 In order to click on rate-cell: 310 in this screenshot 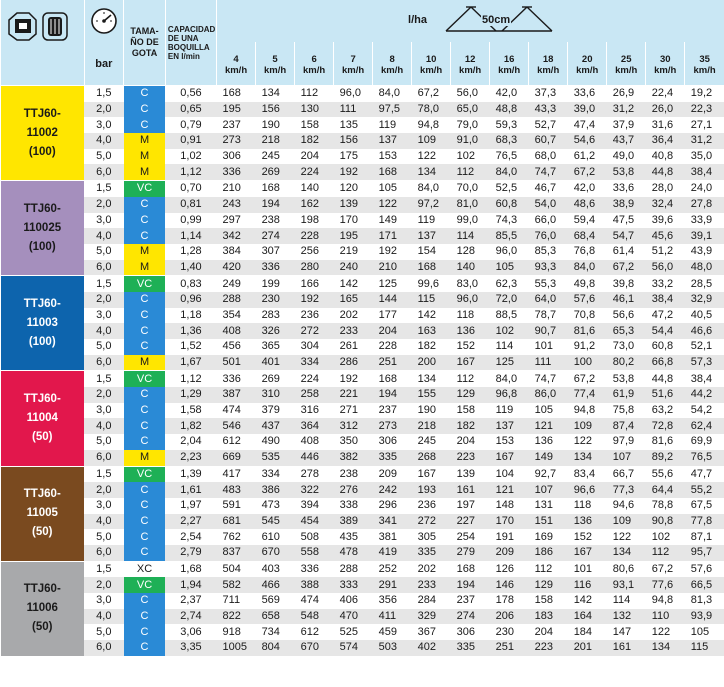, I will do `click(275, 395)`.